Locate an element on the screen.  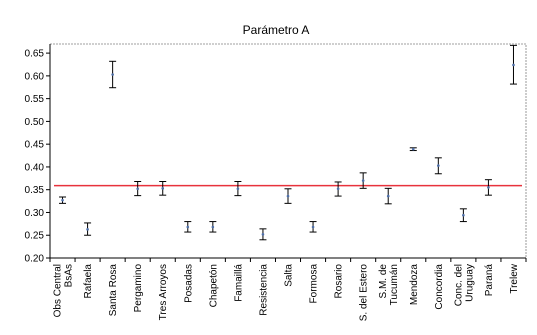
y-tick-label: 0.60 is located at coordinates (35, 76).